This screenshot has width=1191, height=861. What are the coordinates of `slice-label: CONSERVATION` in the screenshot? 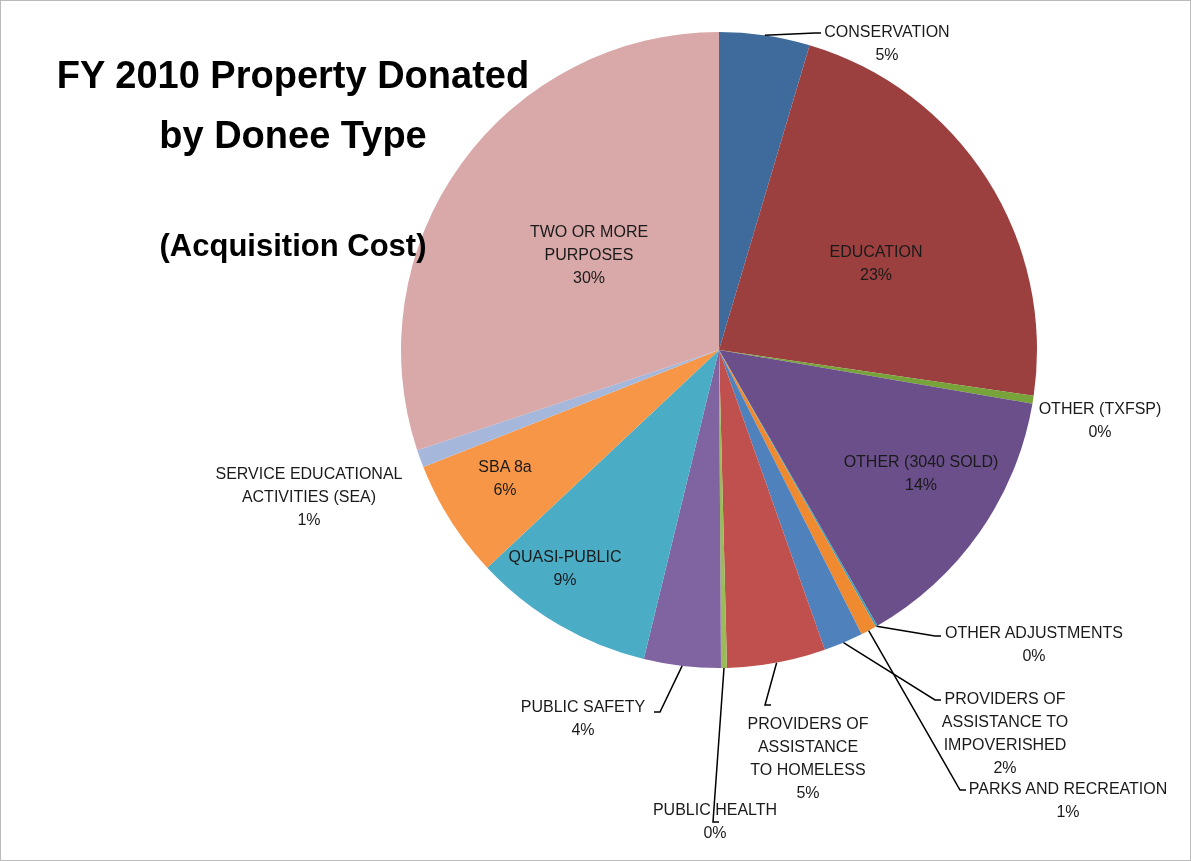 It's located at (887, 31).